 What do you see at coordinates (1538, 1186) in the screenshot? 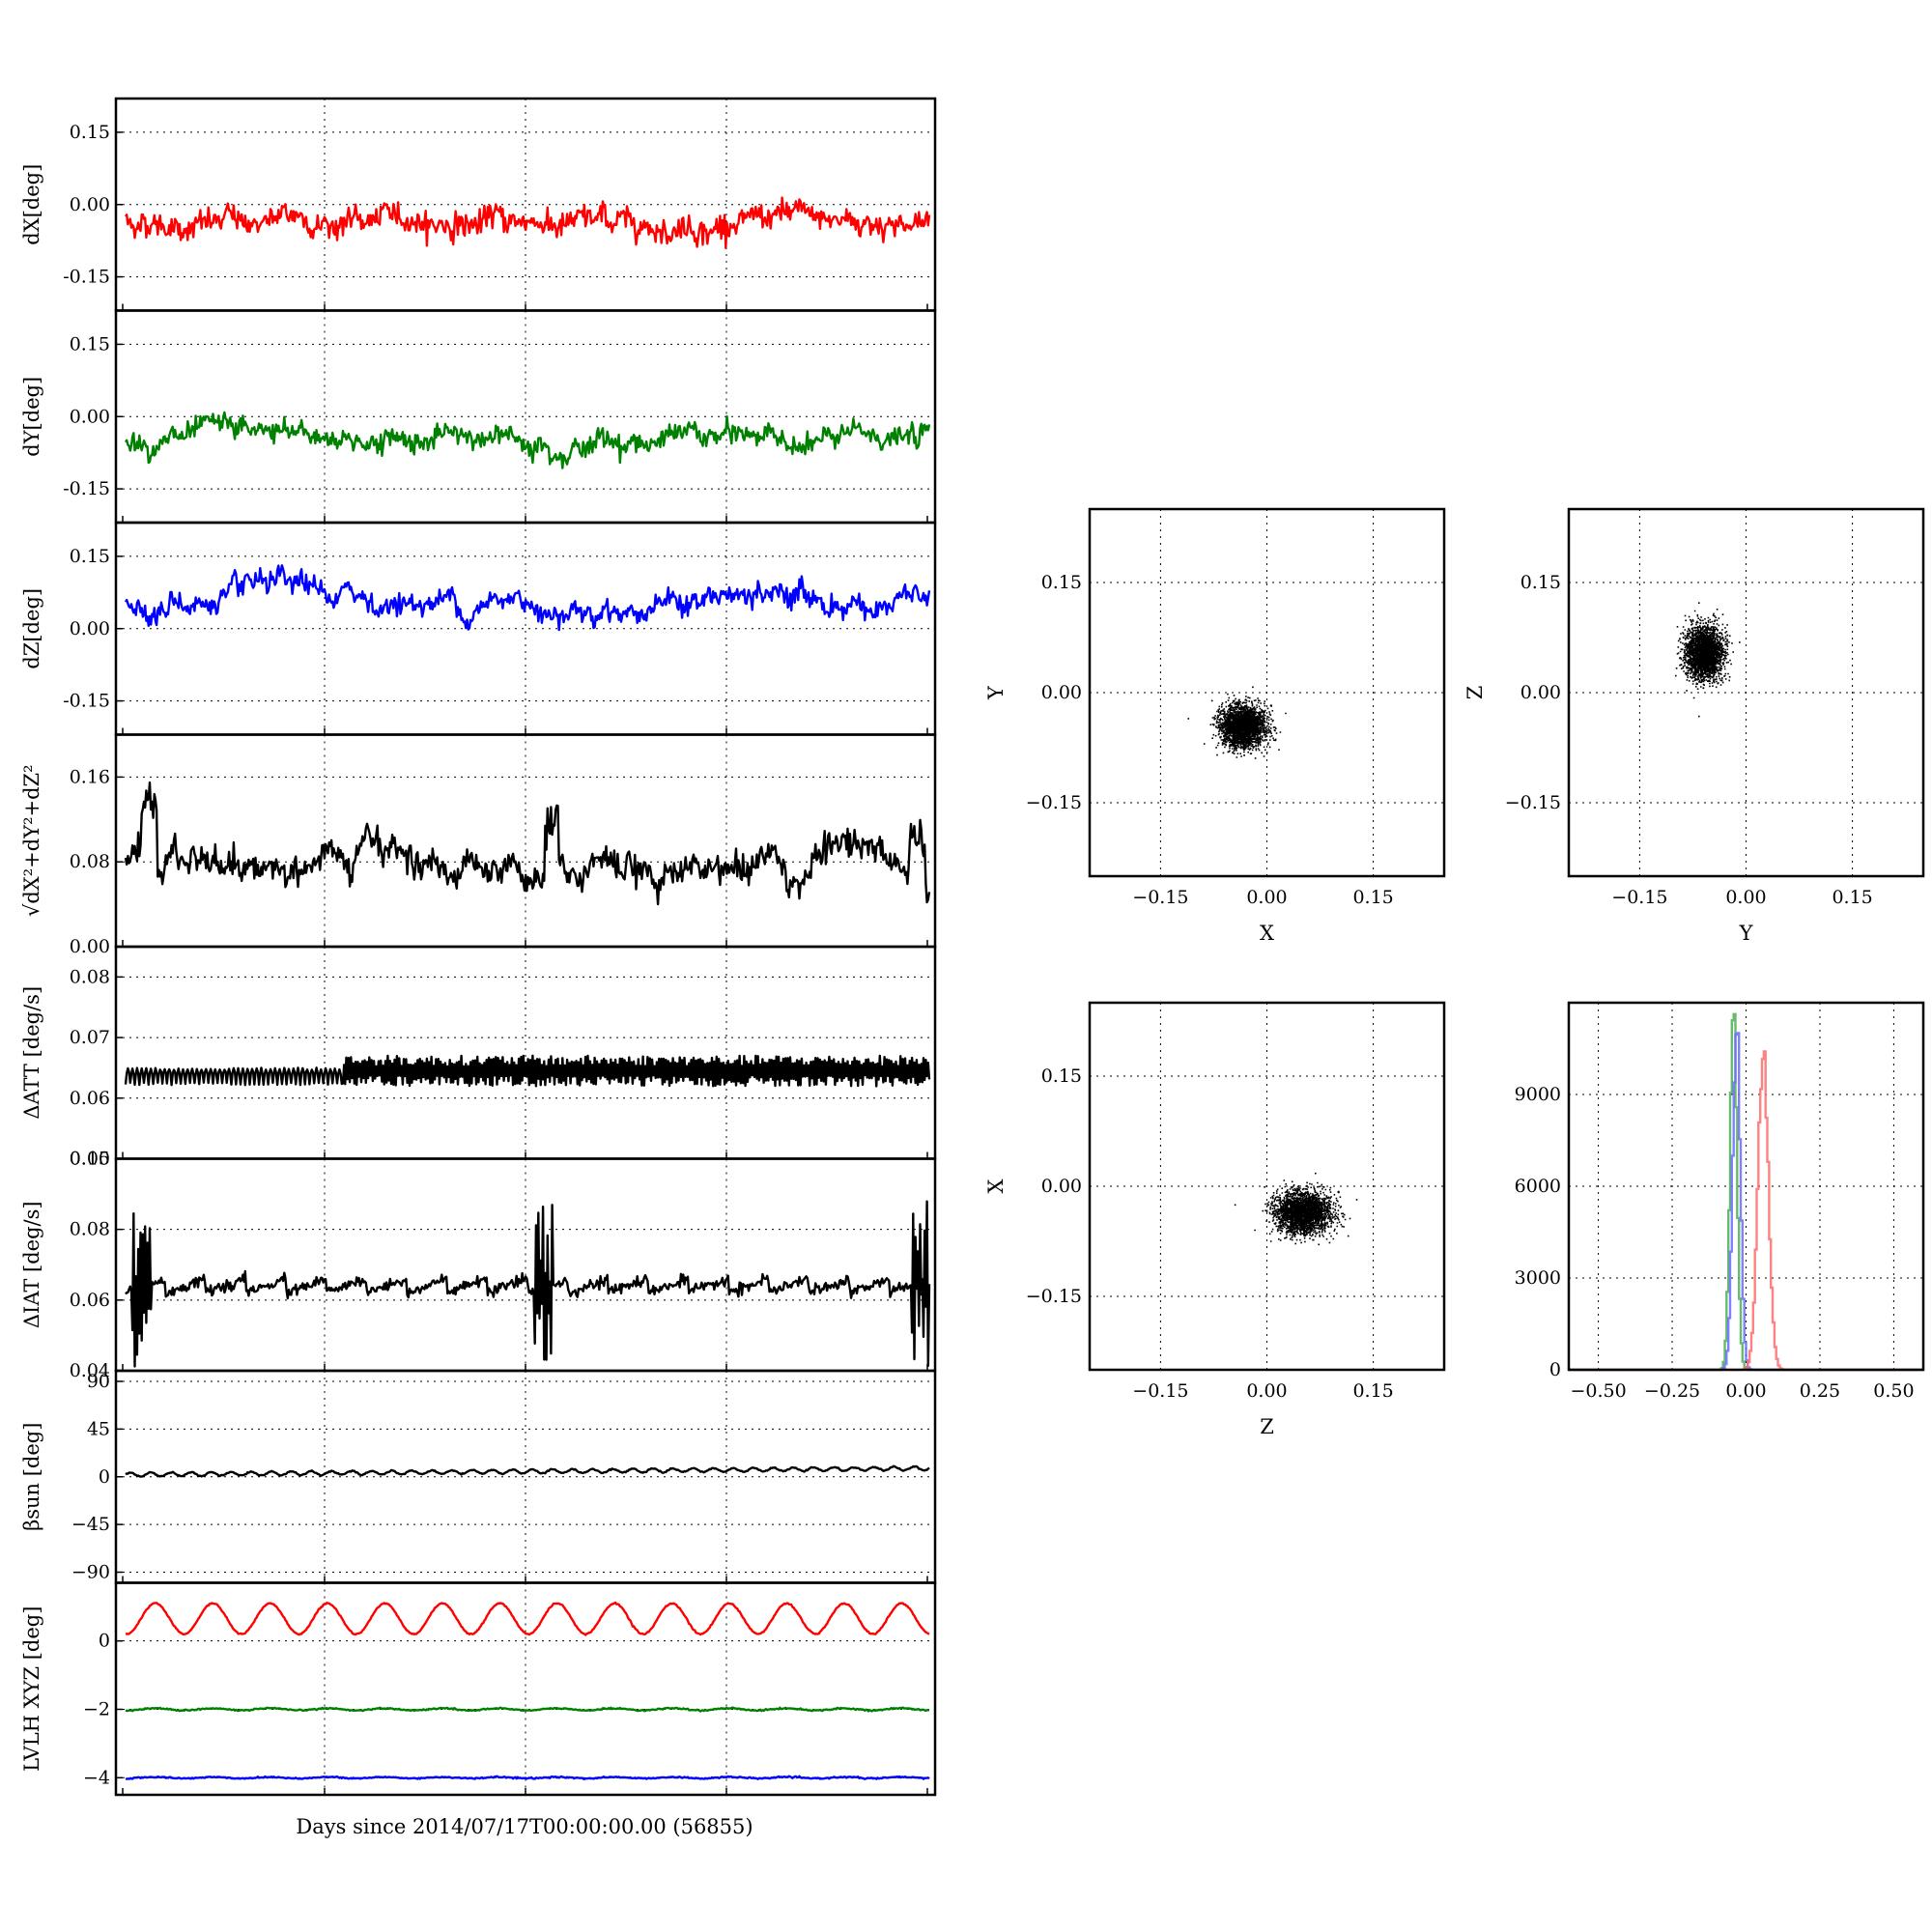
I see `y-tick-label: 6000` at bounding box center [1538, 1186].